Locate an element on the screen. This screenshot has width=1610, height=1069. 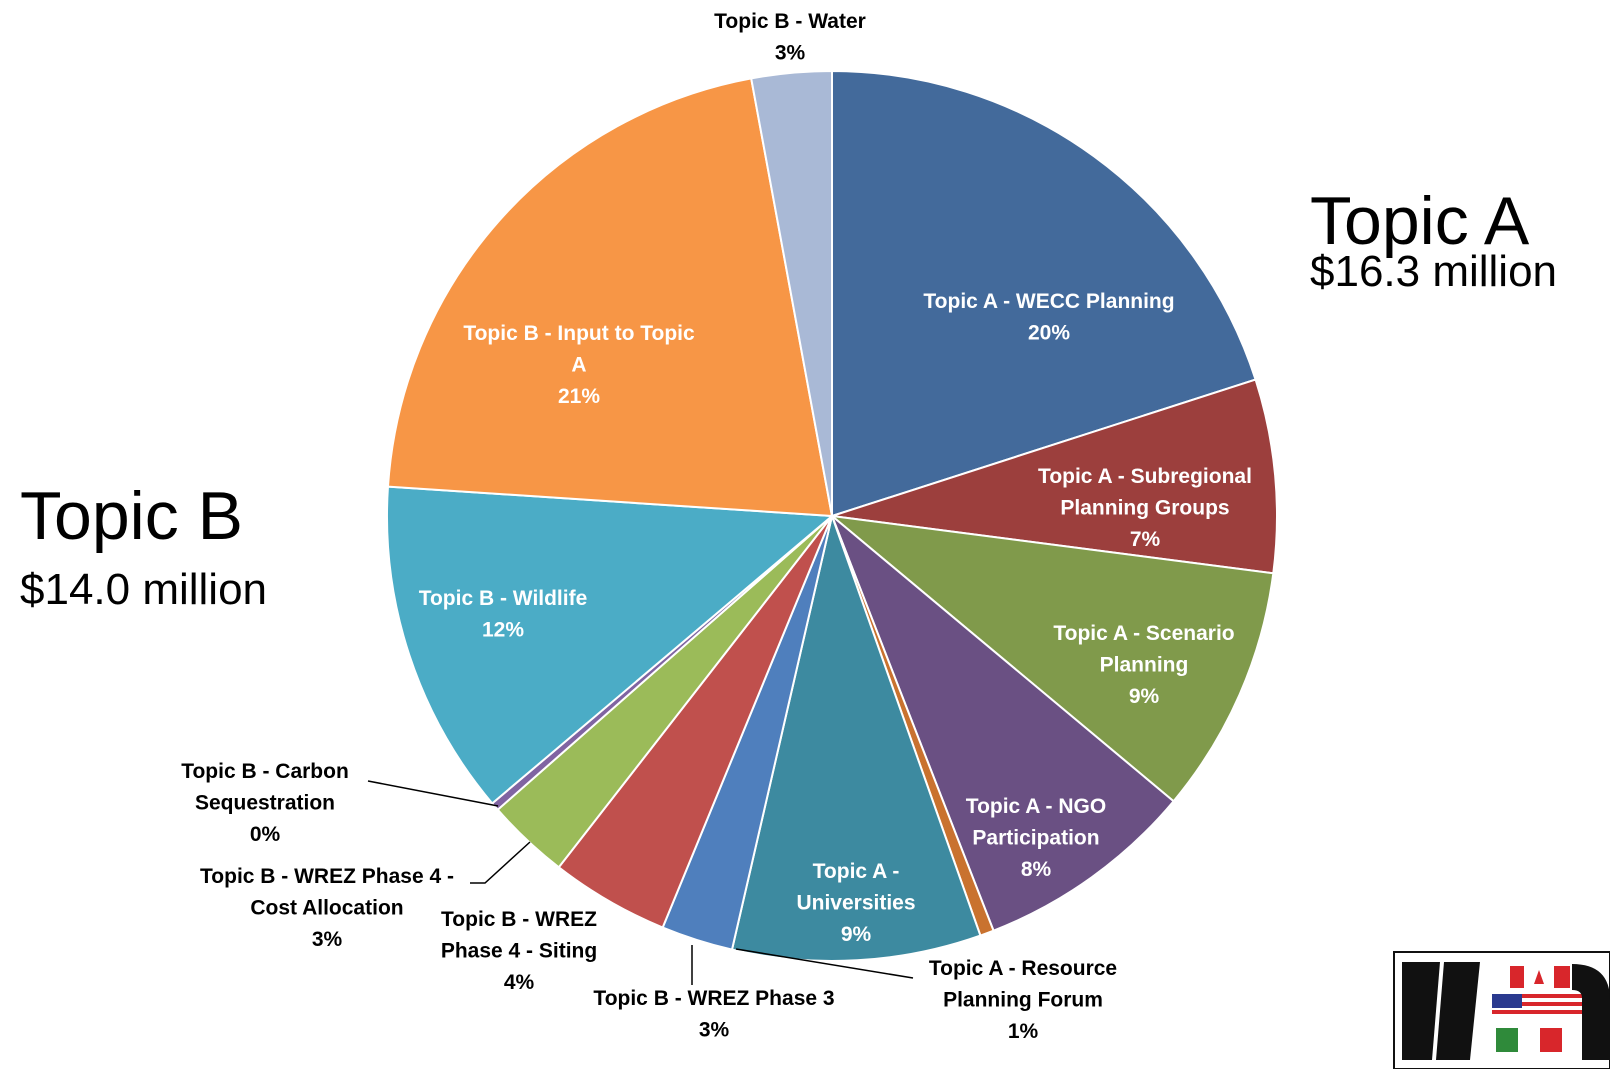
slice-label-line-2-1: Planning is located at coordinates (1144, 664).